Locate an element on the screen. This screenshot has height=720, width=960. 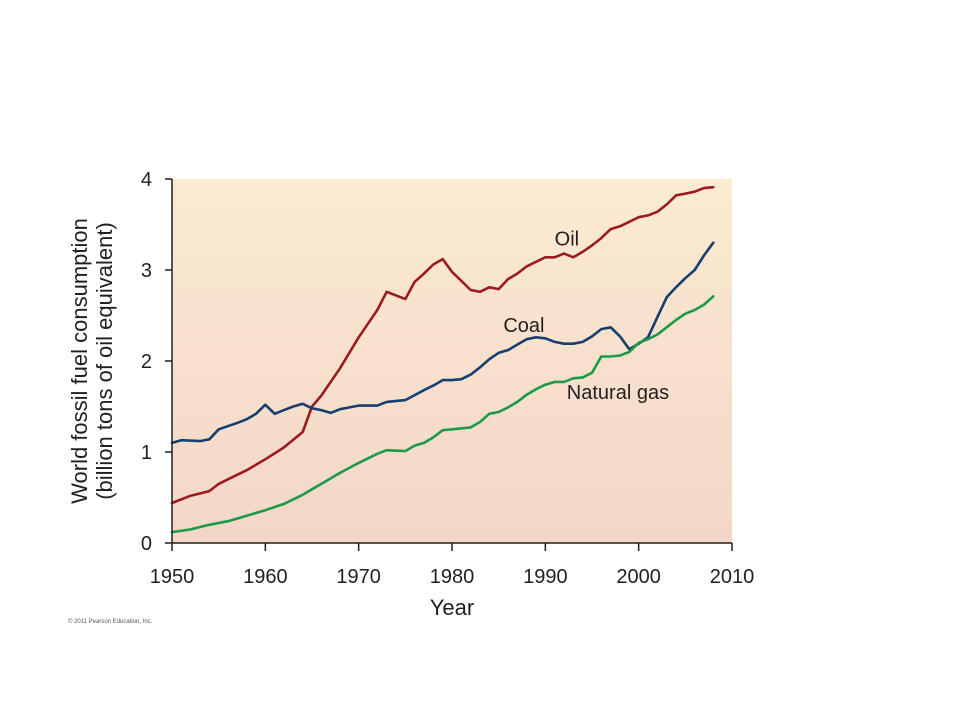
x-ticks: 1950 1960 1970 1980 1990 2000 2010 is located at coordinates (452, 565).